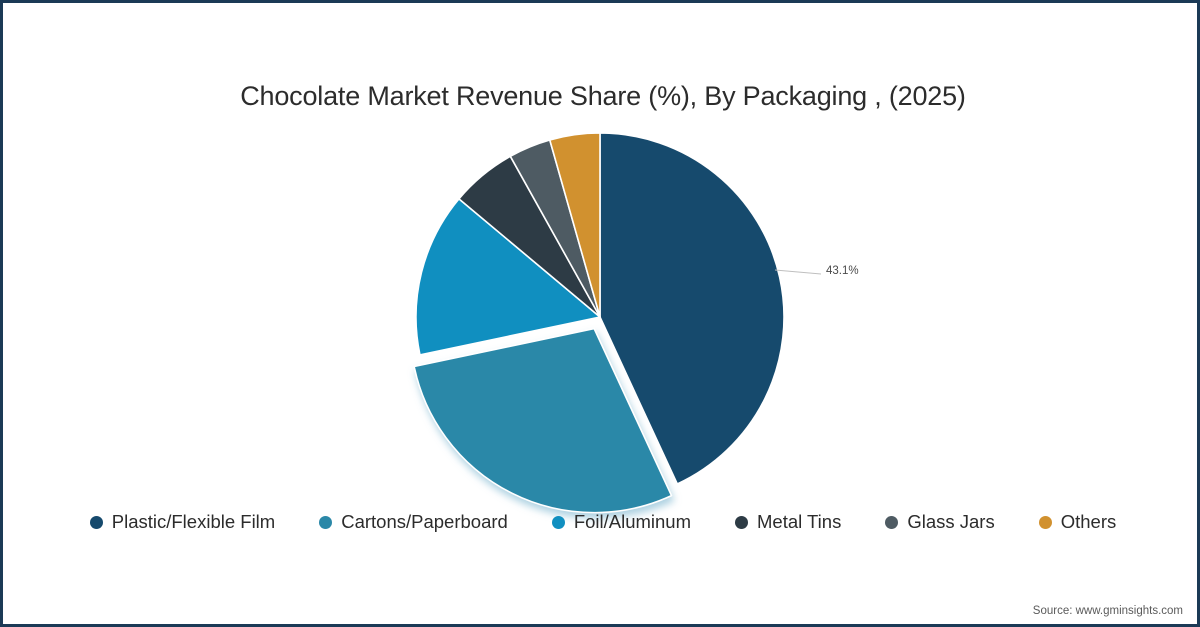 The width and height of the screenshot is (1200, 627). I want to click on legend-item: Glass Jars, so click(940, 522).